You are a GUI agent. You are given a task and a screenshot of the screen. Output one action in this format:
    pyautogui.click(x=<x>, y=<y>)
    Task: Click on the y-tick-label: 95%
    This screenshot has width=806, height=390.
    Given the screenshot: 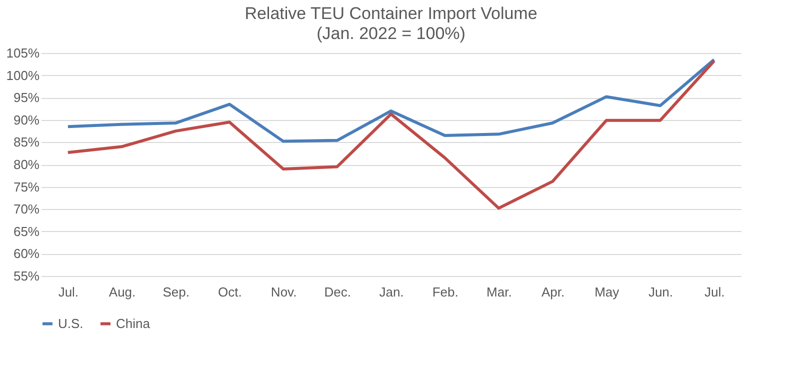 What is the action you would take?
    pyautogui.click(x=26, y=98)
    